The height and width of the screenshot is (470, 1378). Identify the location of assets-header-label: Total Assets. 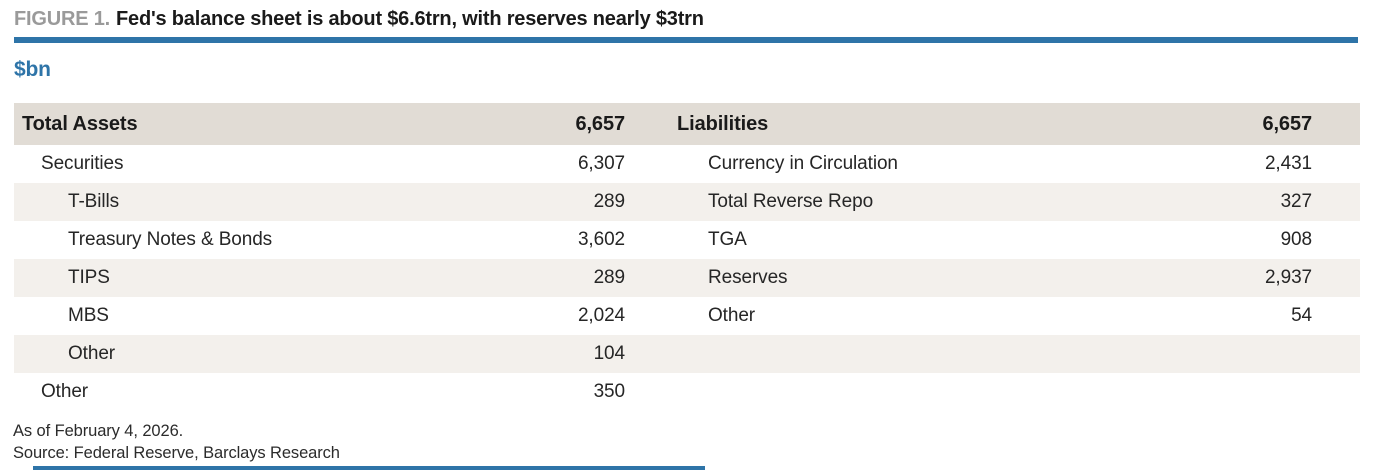
(80, 123).